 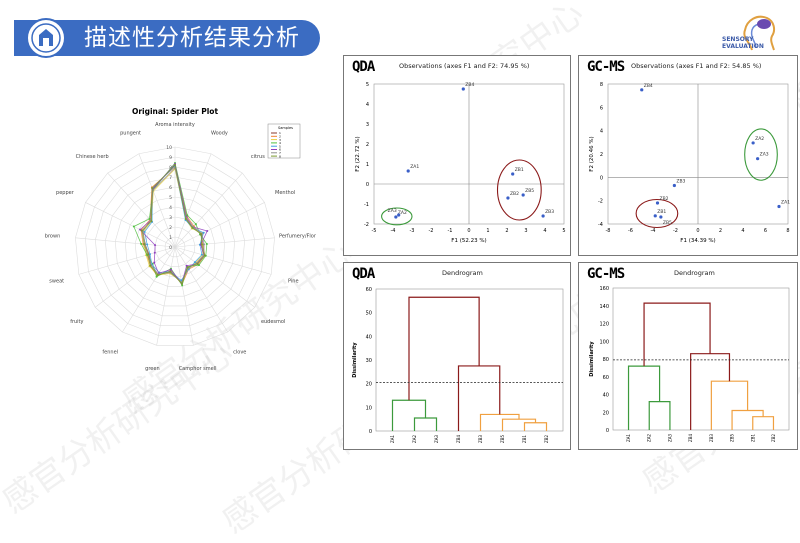 What do you see at coordinates (468, 231) in the screenshot?
I see `x-tick-label: 0` at bounding box center [468, 231].